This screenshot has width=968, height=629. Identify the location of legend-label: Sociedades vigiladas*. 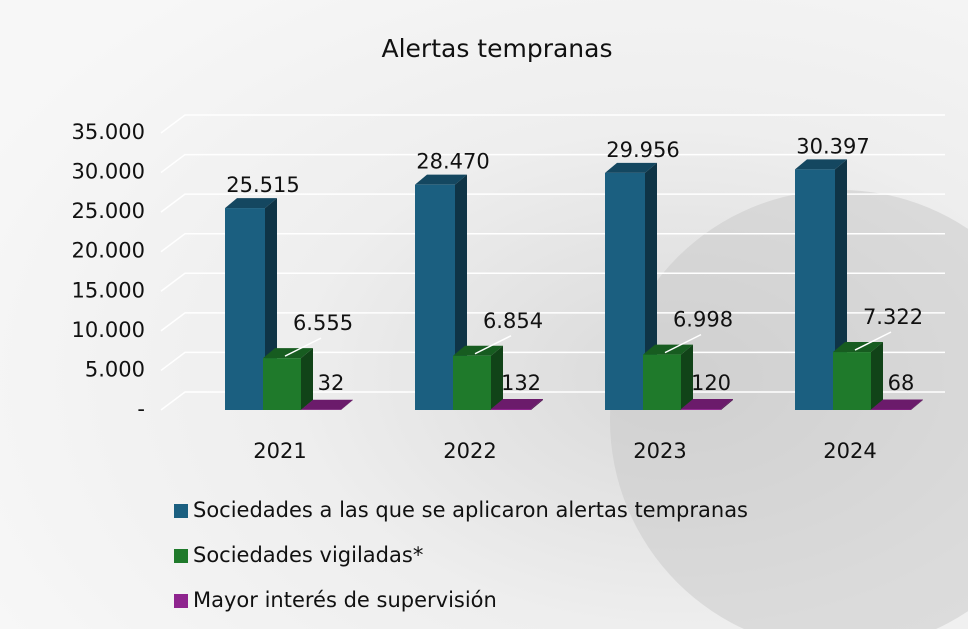
(308, 555).